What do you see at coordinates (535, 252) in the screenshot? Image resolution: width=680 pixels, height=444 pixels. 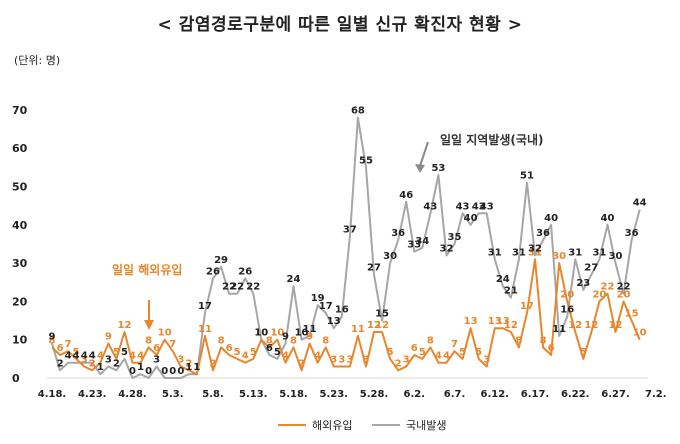 I see `data-label-s0-60: 31` at bounding box center [535, 252].